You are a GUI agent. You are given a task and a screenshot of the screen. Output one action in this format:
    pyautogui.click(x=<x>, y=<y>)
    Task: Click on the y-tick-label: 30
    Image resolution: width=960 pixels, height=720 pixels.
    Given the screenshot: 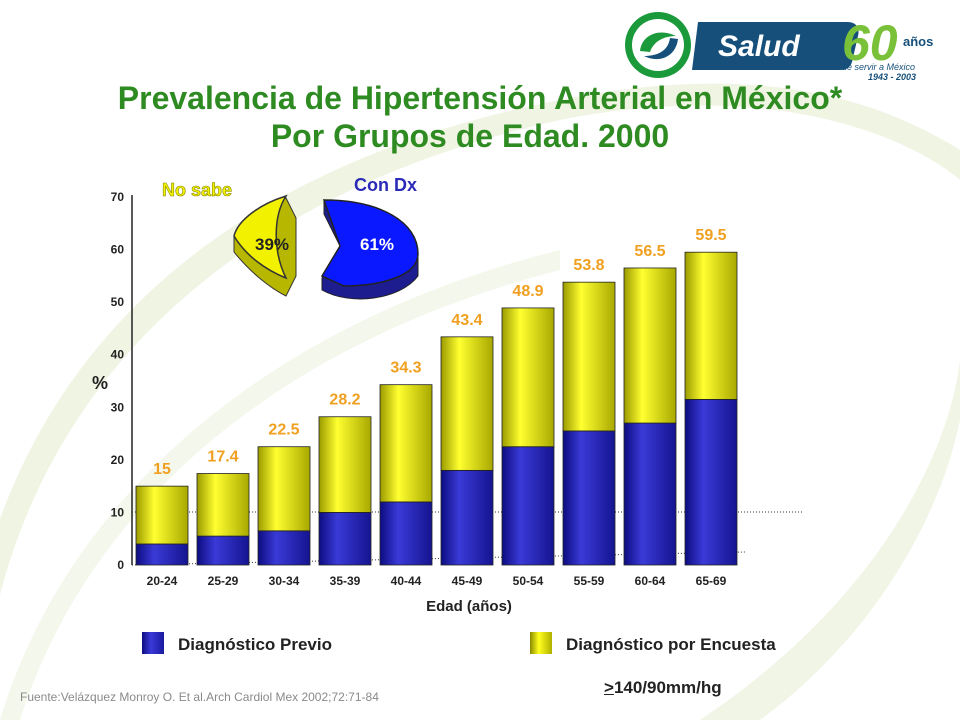 What is the action you would take?
    pyautogui.click(x=118, y=407)
    